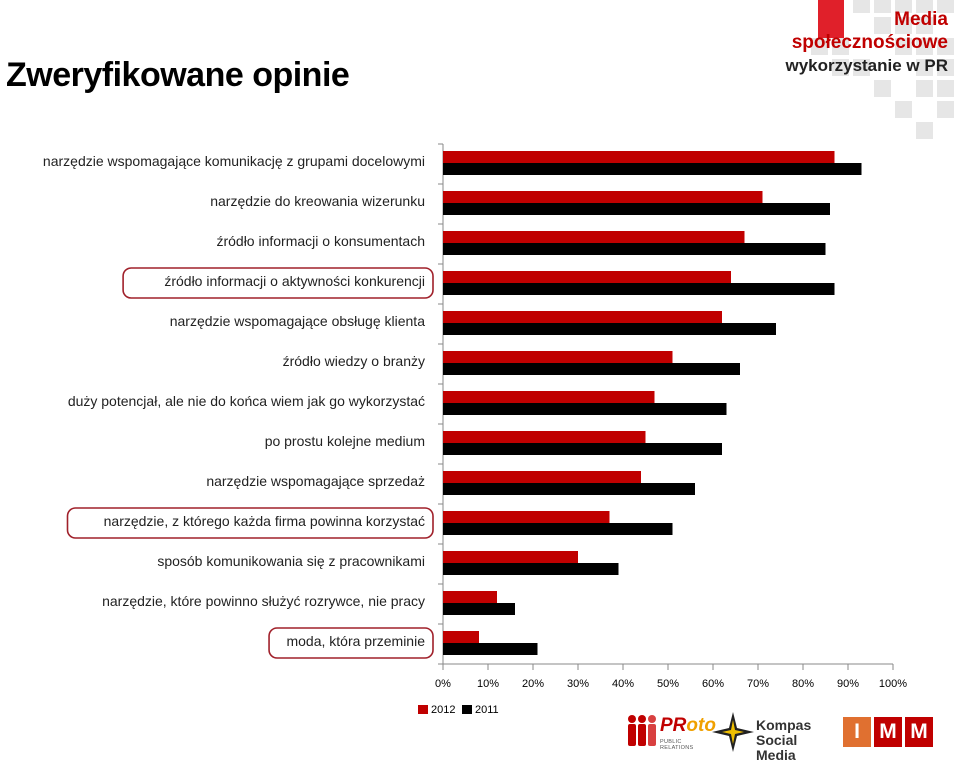 This screenshot has width=960, height=763. Describe the element at coordinates (354, 361) in the screenshot. I see `category-label: źródło wiedzy o branży` at that location.